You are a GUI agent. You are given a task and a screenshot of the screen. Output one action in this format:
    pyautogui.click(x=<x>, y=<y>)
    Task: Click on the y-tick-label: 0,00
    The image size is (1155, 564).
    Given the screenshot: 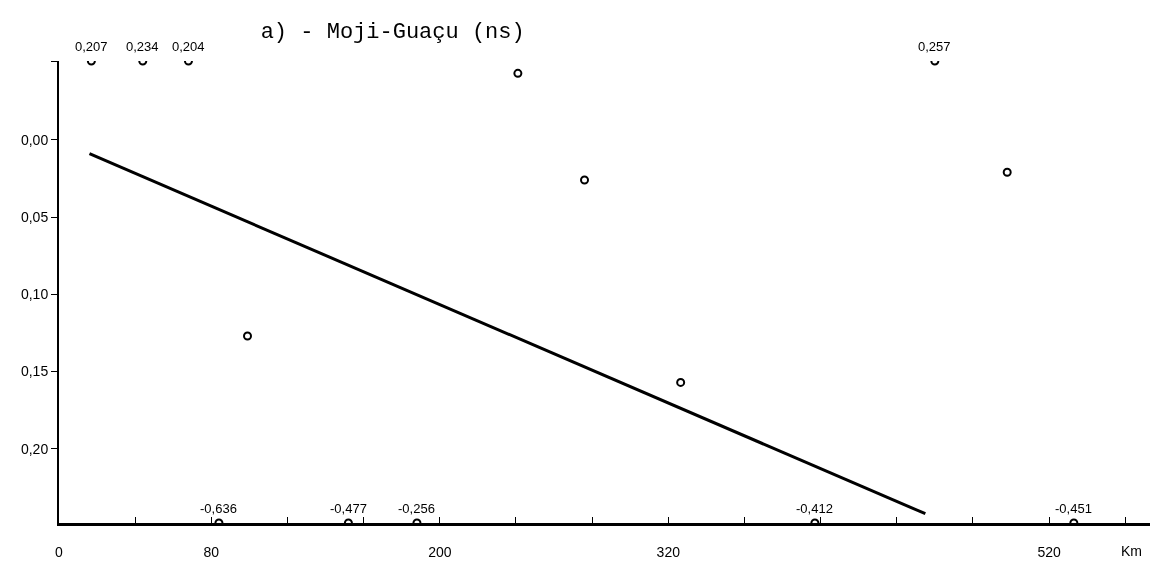 What is the action you would take?
    pyautogui.click(x=34, y=139)
    